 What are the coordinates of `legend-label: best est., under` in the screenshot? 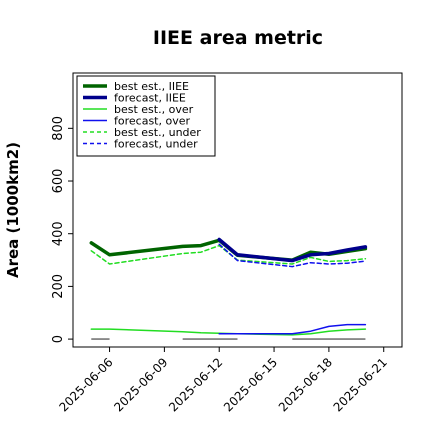 It's located at (157, 132).